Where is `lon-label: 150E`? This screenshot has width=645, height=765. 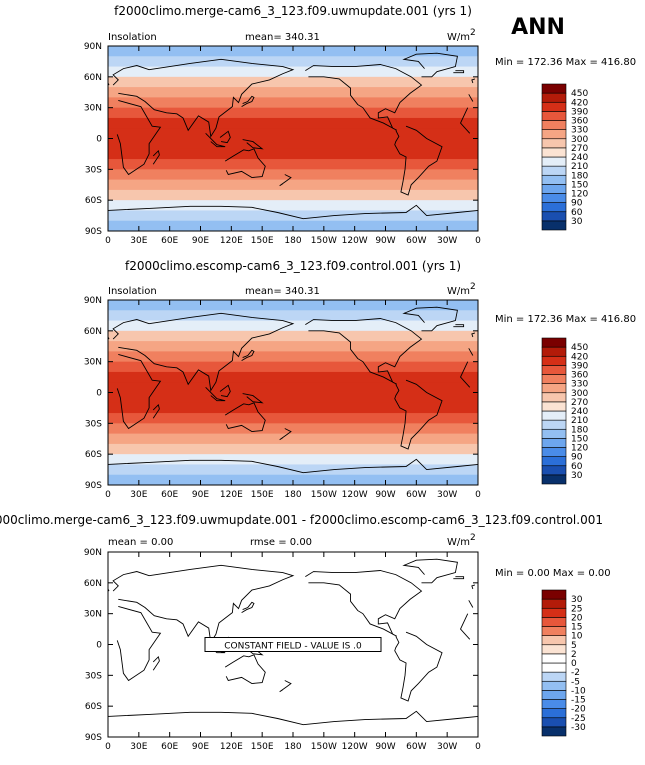 lon-label: 150E is located at coordinates (262, 747).